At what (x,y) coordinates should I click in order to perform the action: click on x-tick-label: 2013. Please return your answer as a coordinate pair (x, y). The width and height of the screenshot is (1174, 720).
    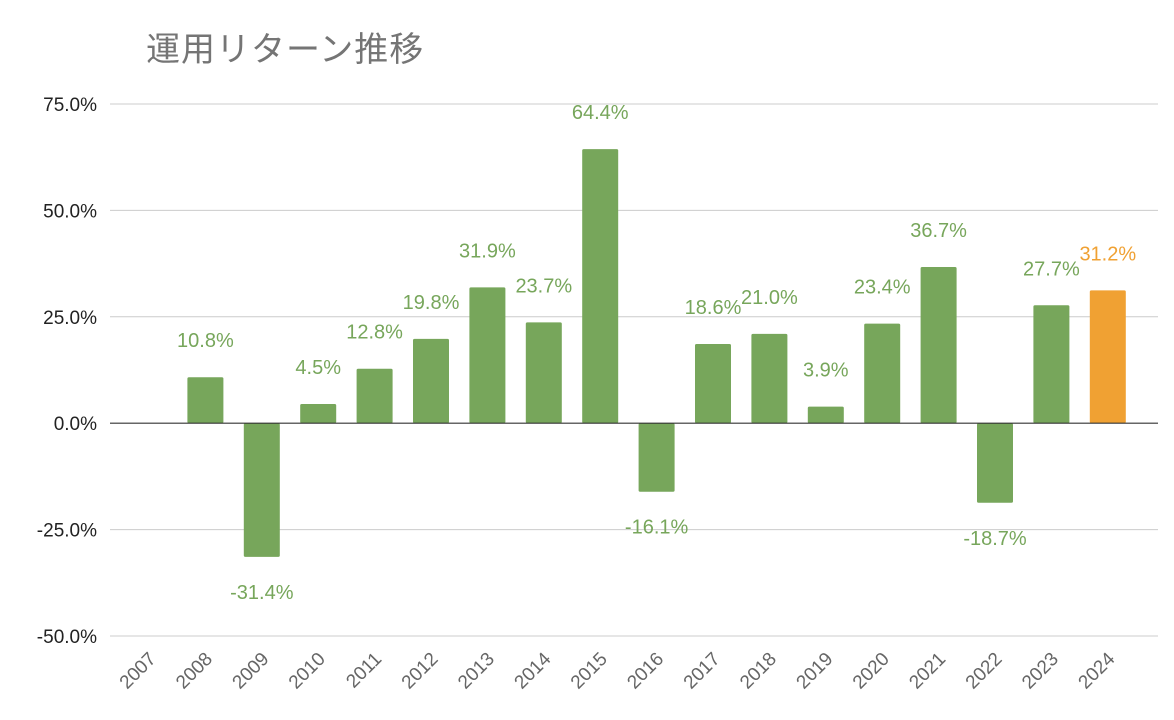
    Looking at the image, I should click on (476, 671).